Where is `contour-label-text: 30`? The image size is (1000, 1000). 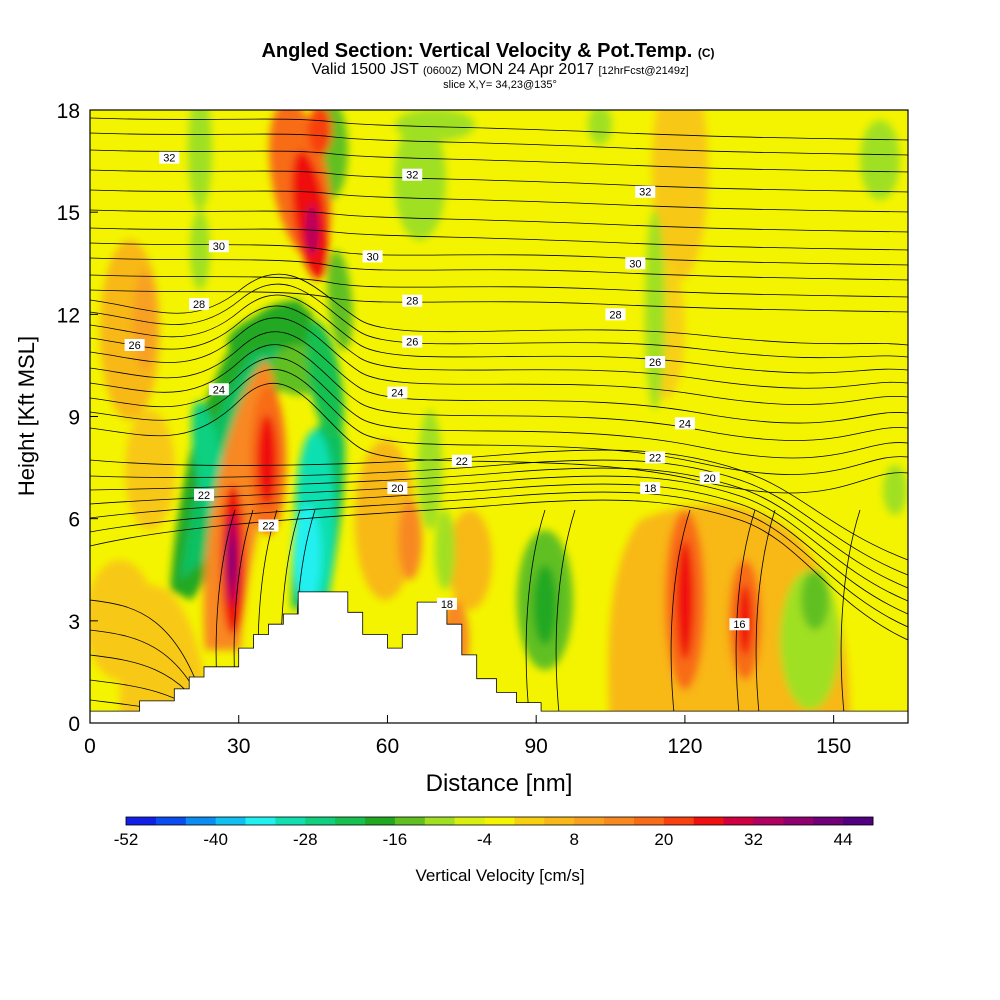
contour-label-text: 30 is located at coordinates (372, 257).